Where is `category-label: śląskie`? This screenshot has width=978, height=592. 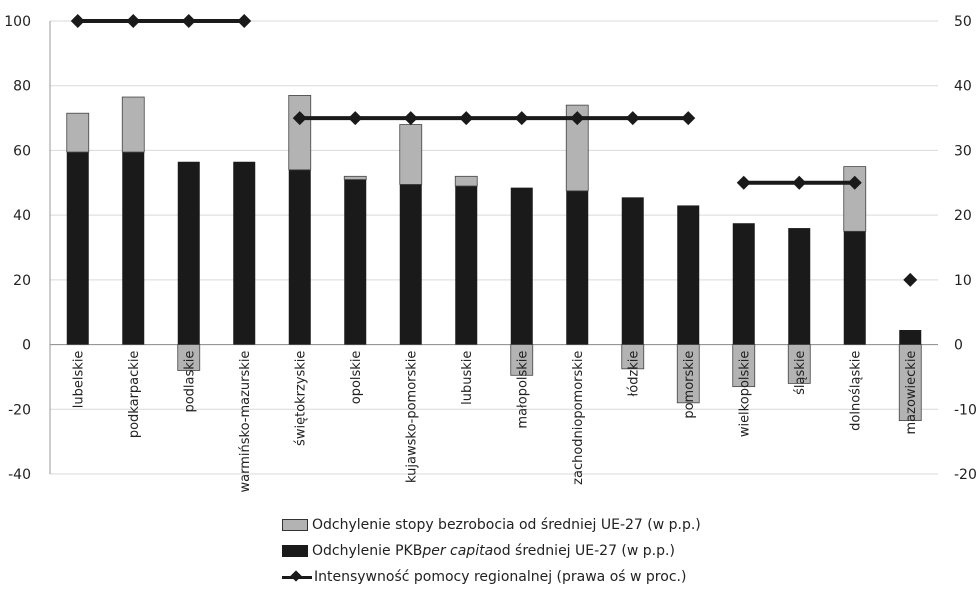 category-label: śląskie is located at coordinates (800, 373).